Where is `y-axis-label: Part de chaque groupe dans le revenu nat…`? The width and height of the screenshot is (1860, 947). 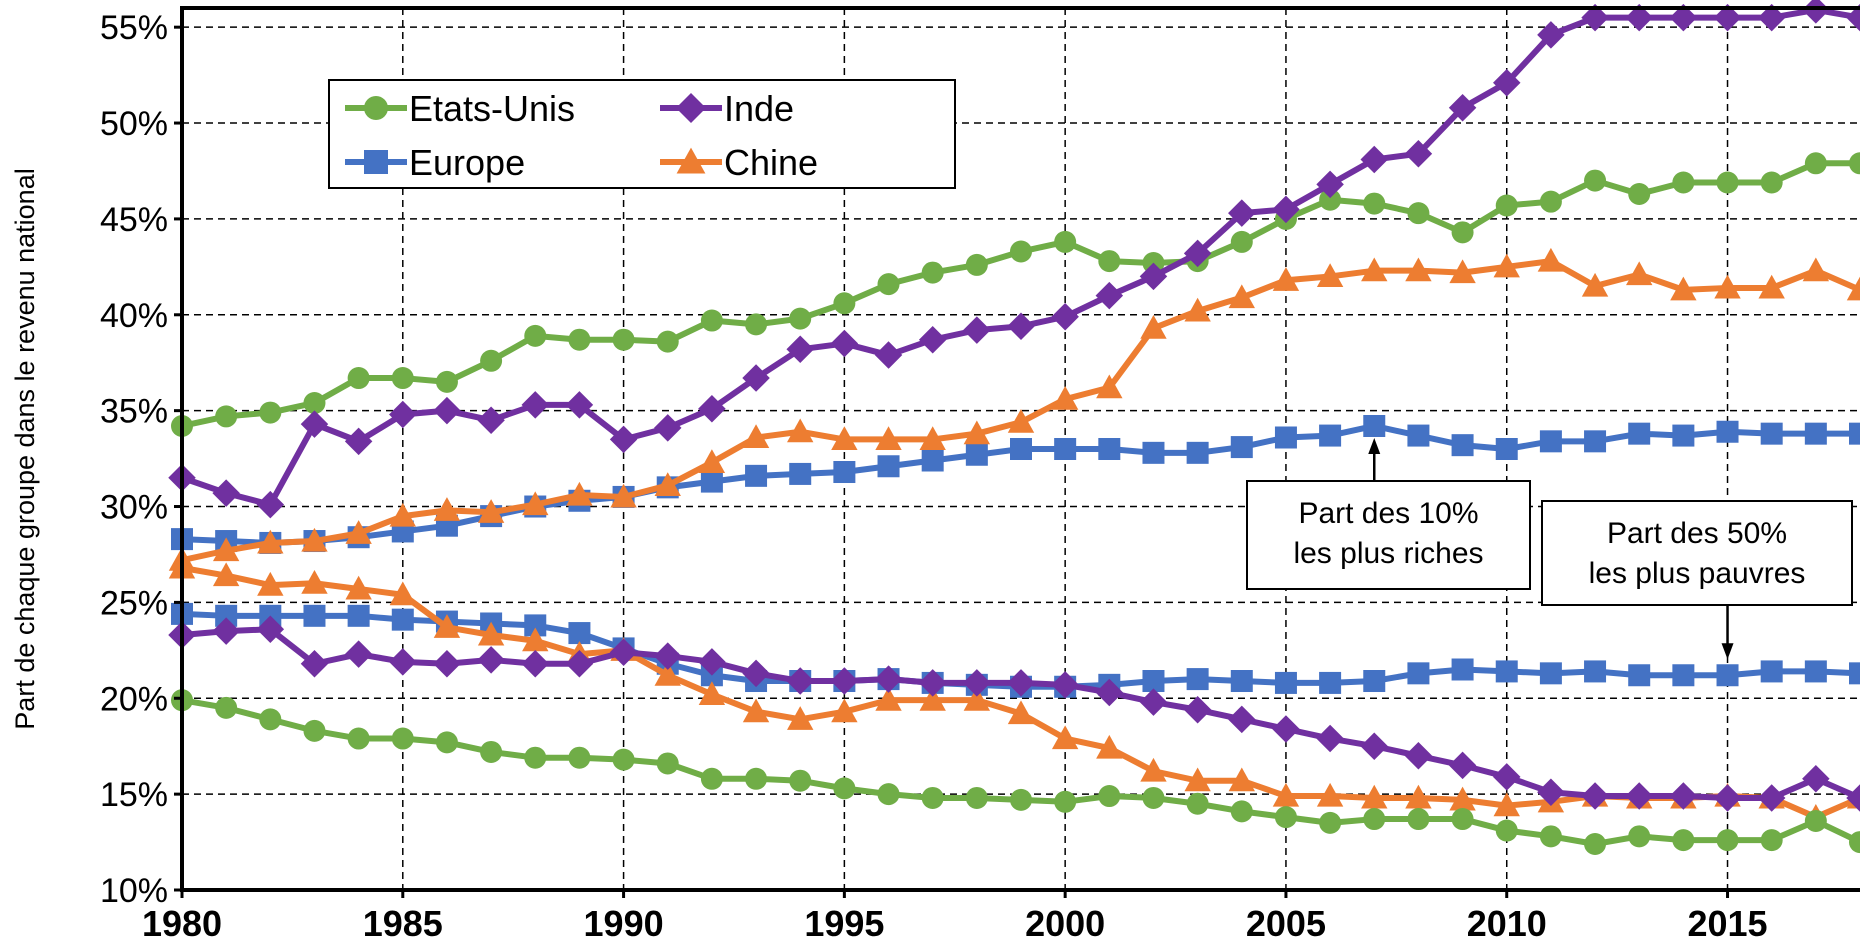
y-axis-label: Part de chaque groupe dans le revenu nat… is located at coordinates (25, 448).